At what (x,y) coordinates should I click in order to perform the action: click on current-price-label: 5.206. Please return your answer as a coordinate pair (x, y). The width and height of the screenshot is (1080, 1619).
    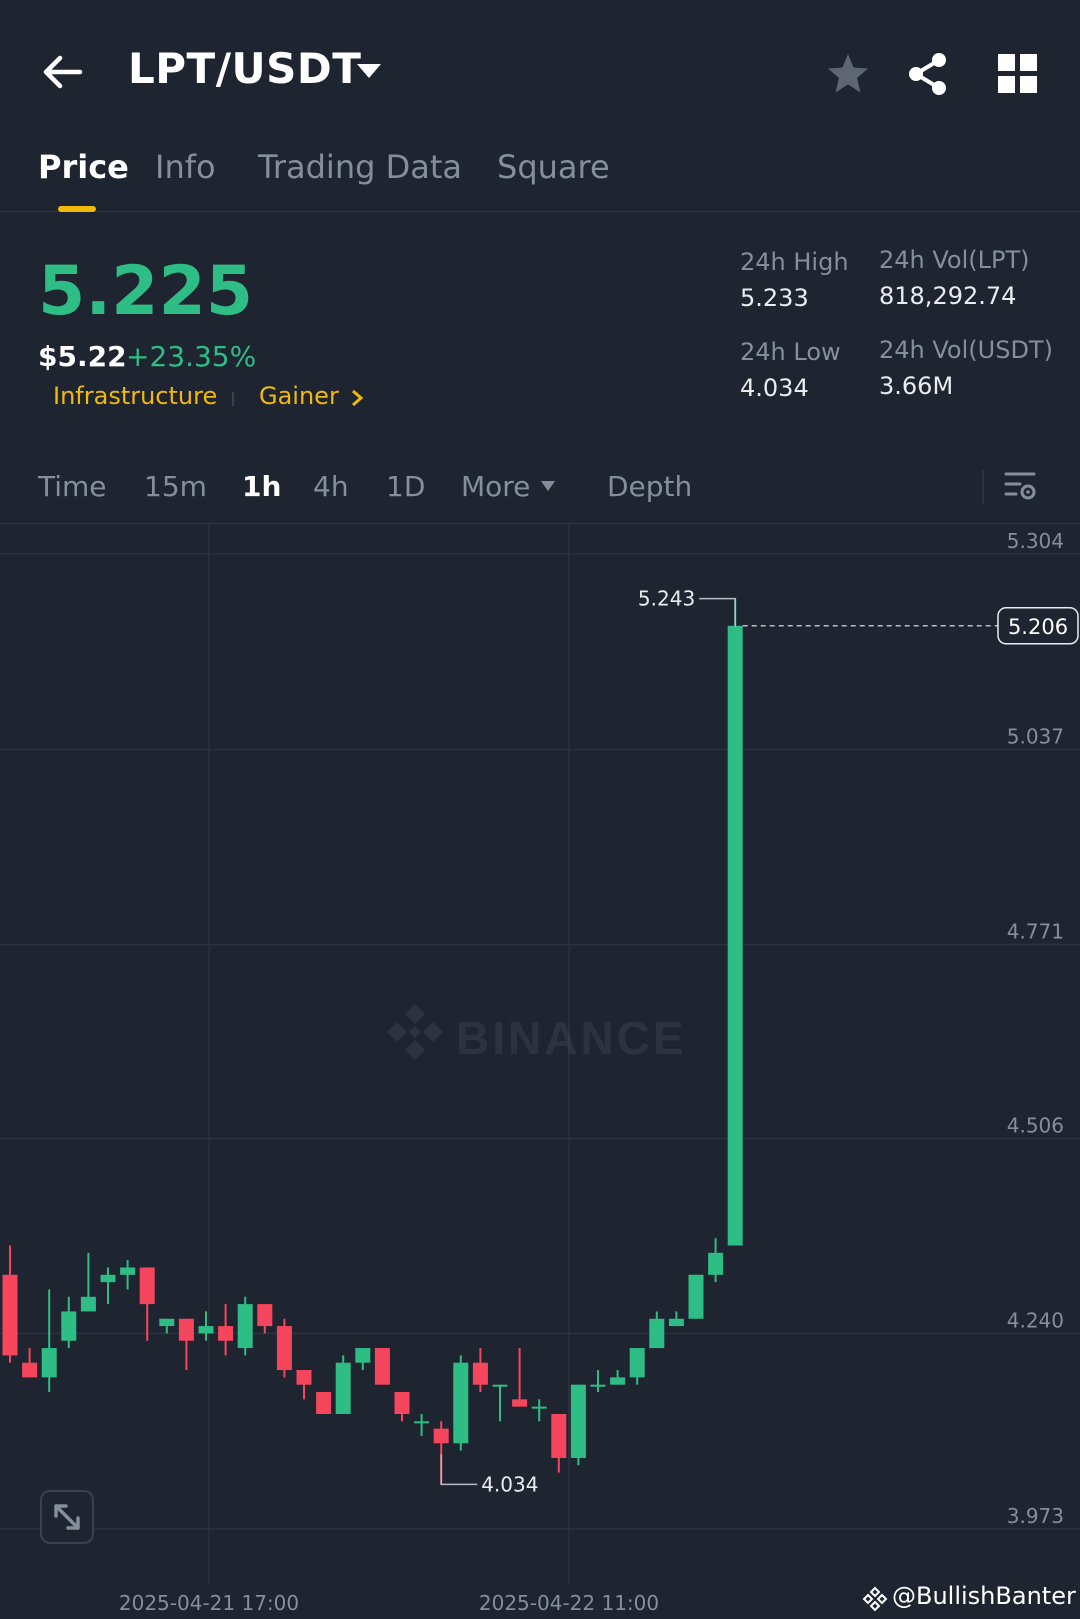
    Looking at the image, I should click on (1038, 627).